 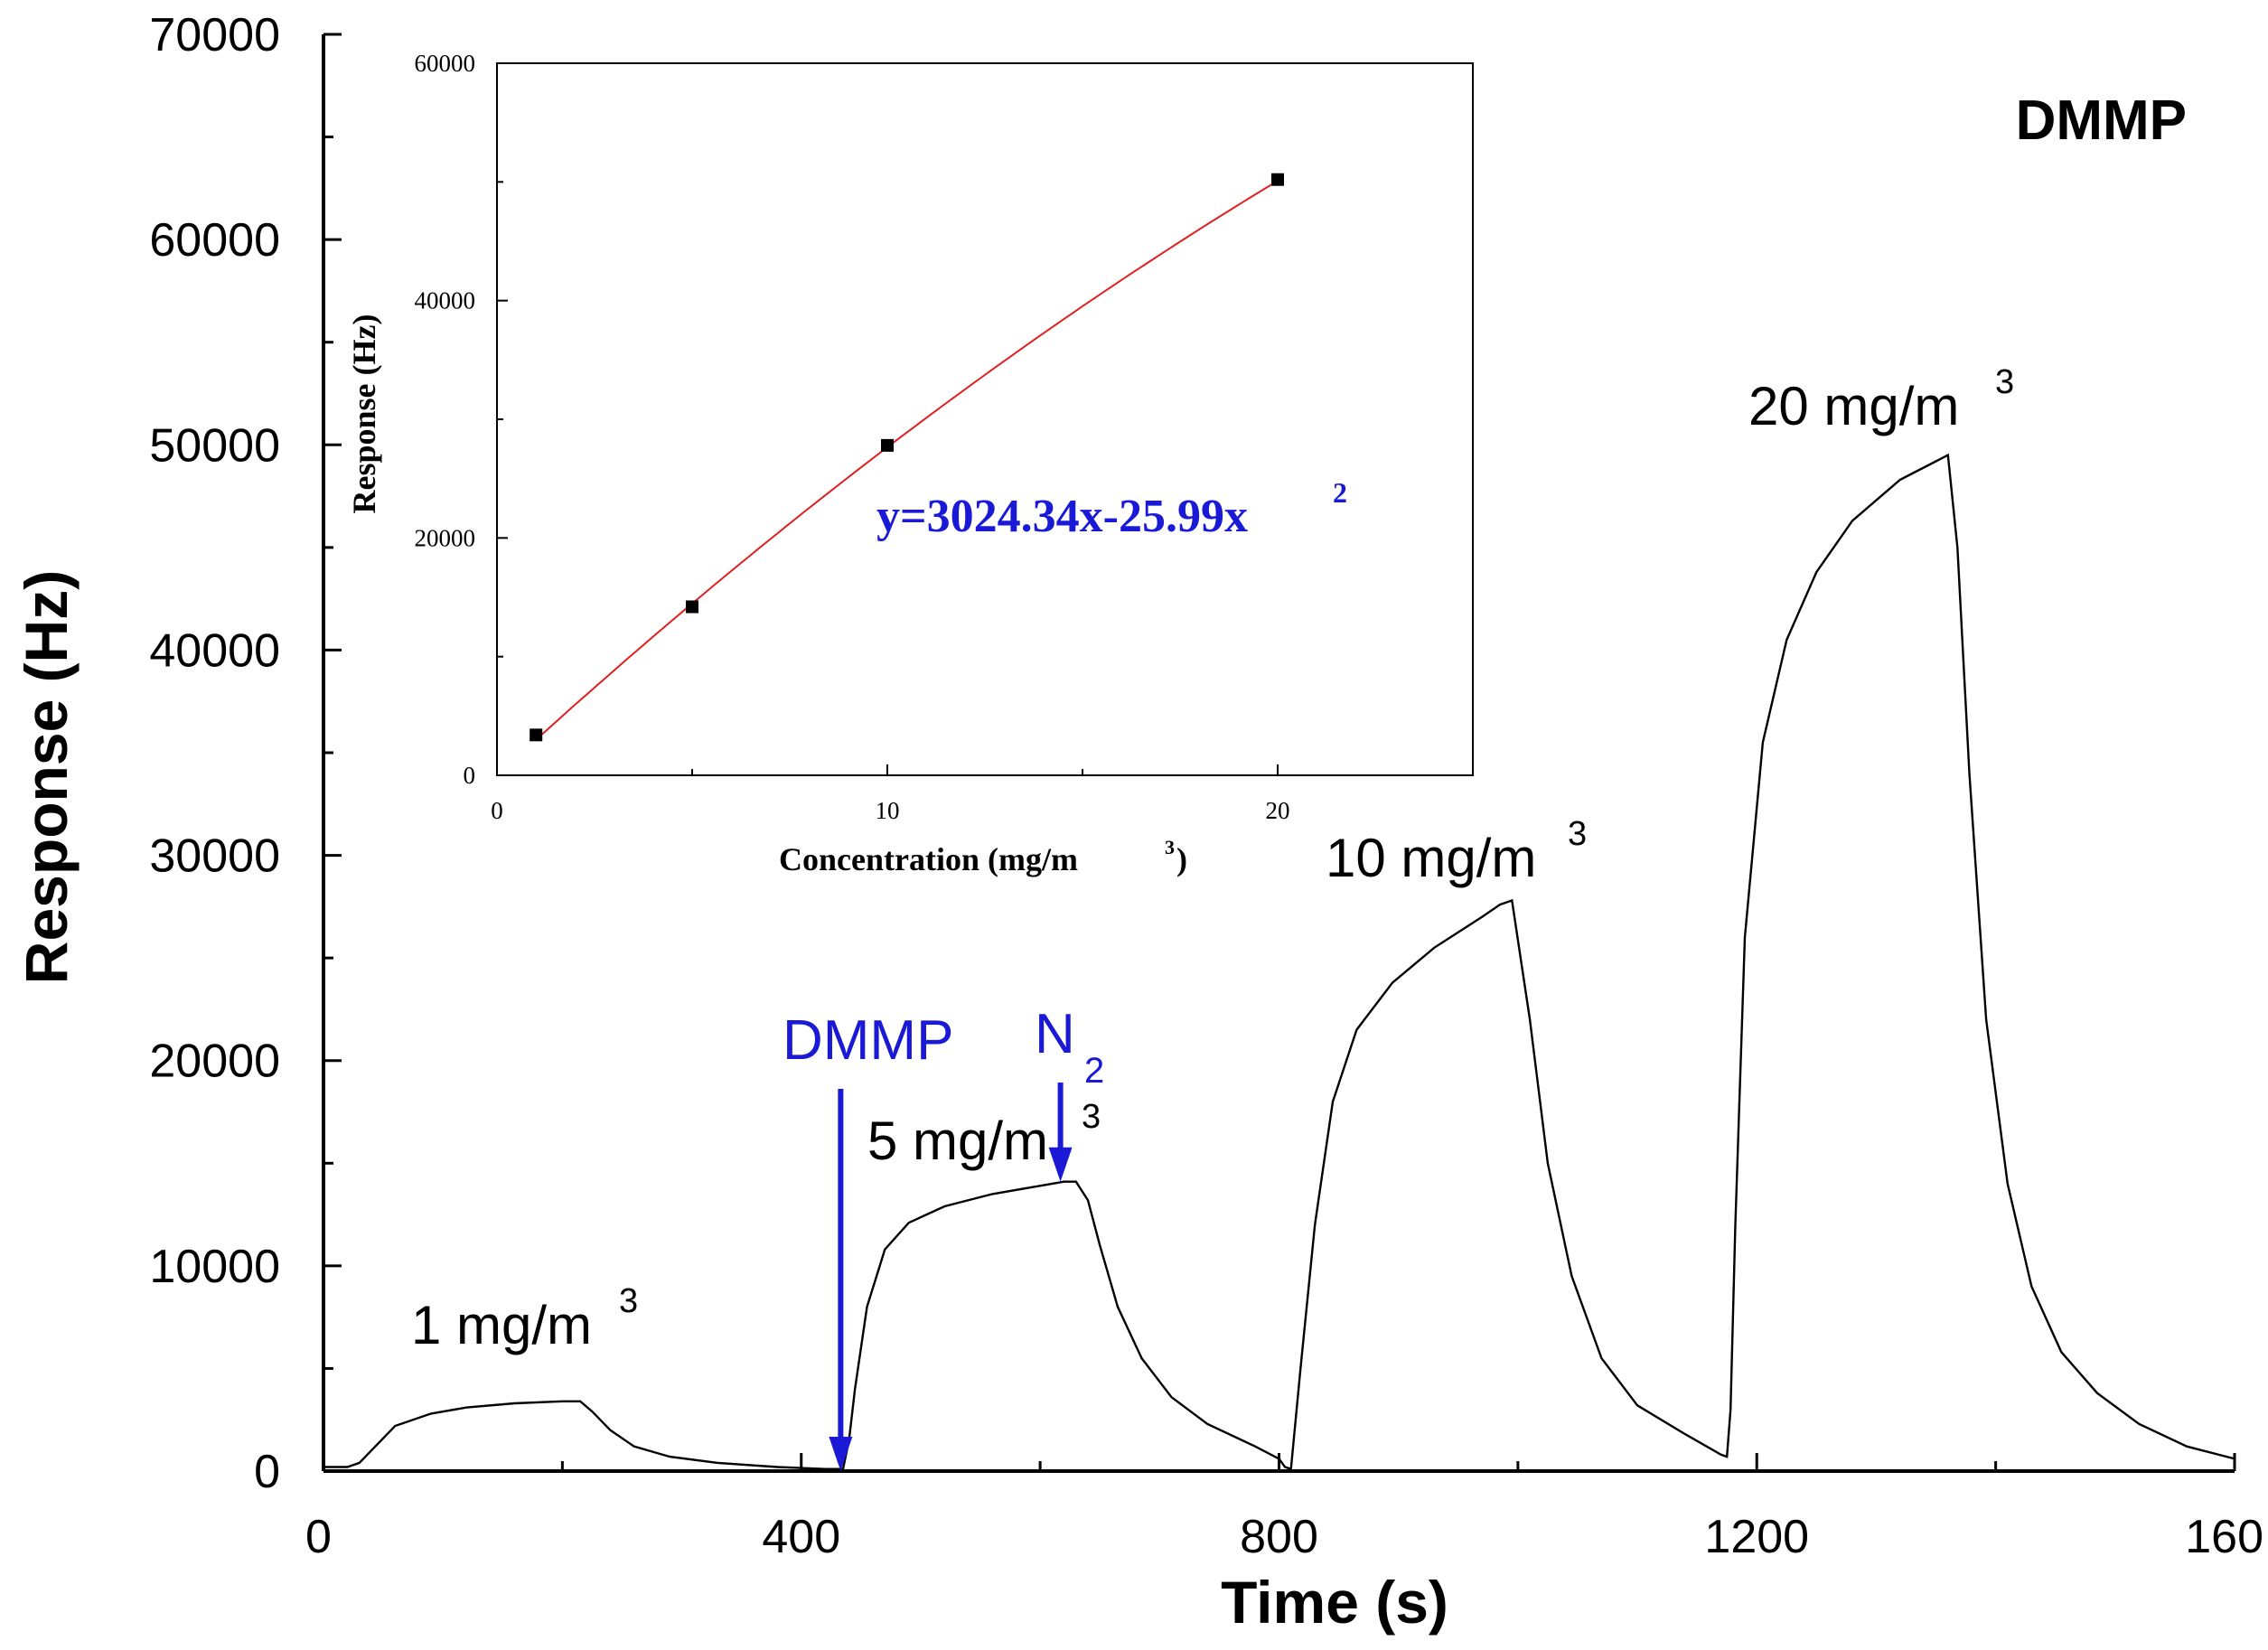 I want to click on annotation-20mg: 20 mg/m 3, so click(x=1881, y=399).